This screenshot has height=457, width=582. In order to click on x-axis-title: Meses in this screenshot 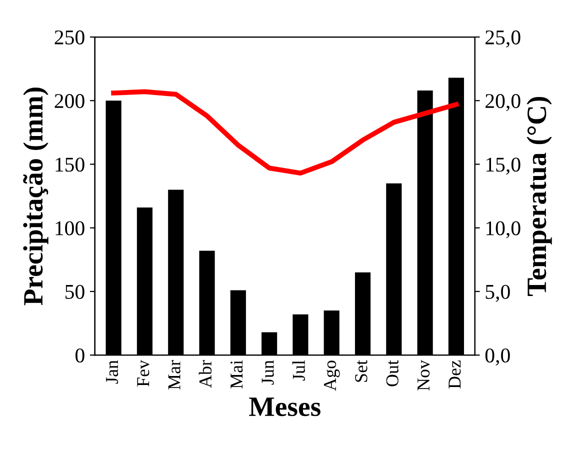, I will do `click(284, 407)`.